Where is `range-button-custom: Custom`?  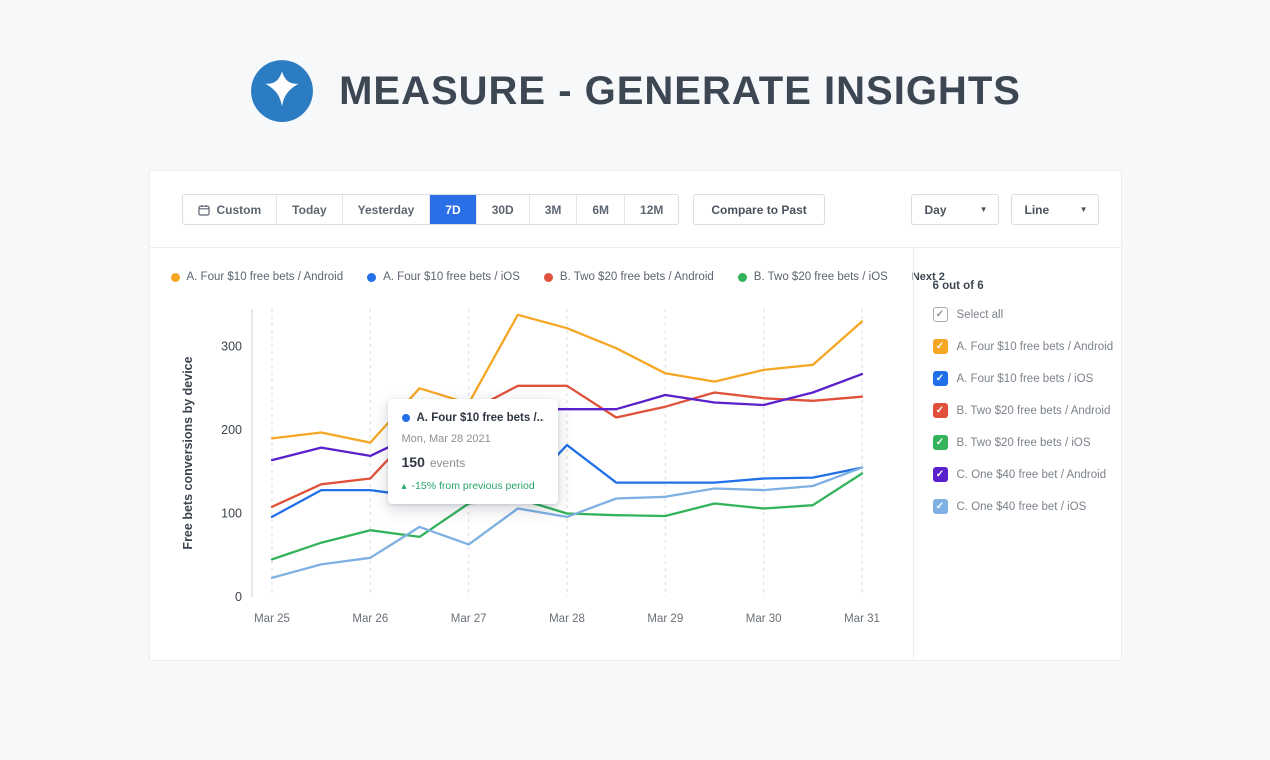 range-button-custom: Custom is located at coordinates (230, 209).